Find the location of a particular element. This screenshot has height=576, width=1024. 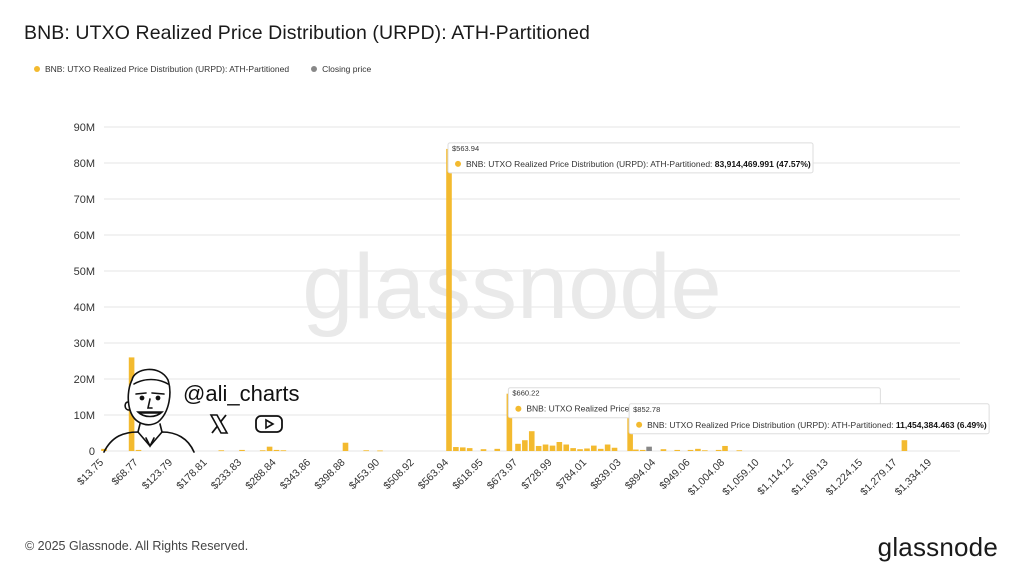

x-tick-label: $618.95 is located at coordinates (467, 474).